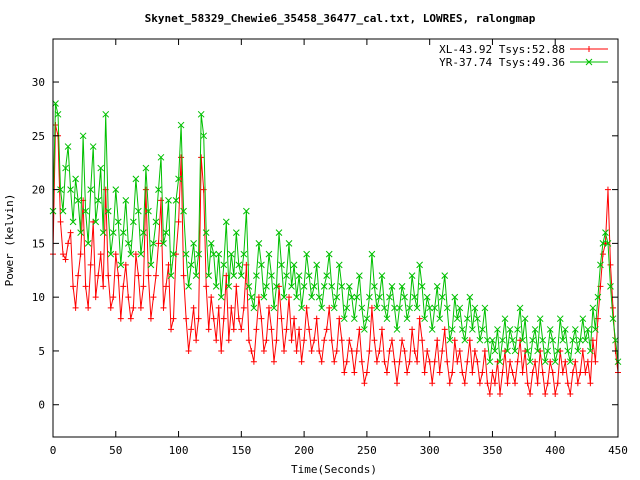 The image size is (640, 480). I want to click on x-tick-label: 300, so click(430, 450).